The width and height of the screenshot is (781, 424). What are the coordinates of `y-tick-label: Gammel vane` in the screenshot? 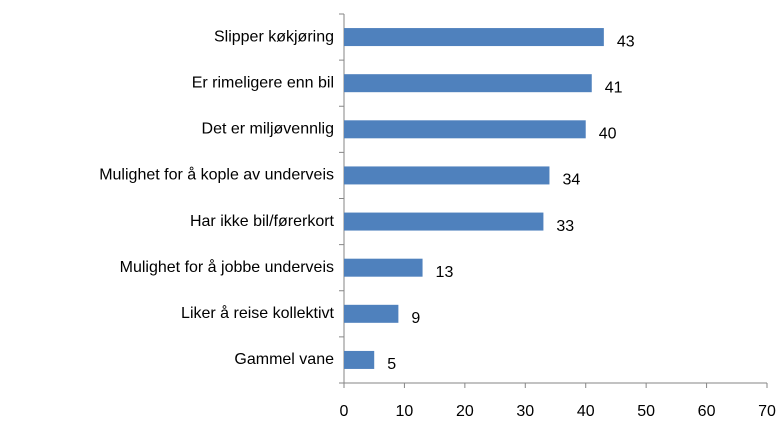 It's located at (284, 359).